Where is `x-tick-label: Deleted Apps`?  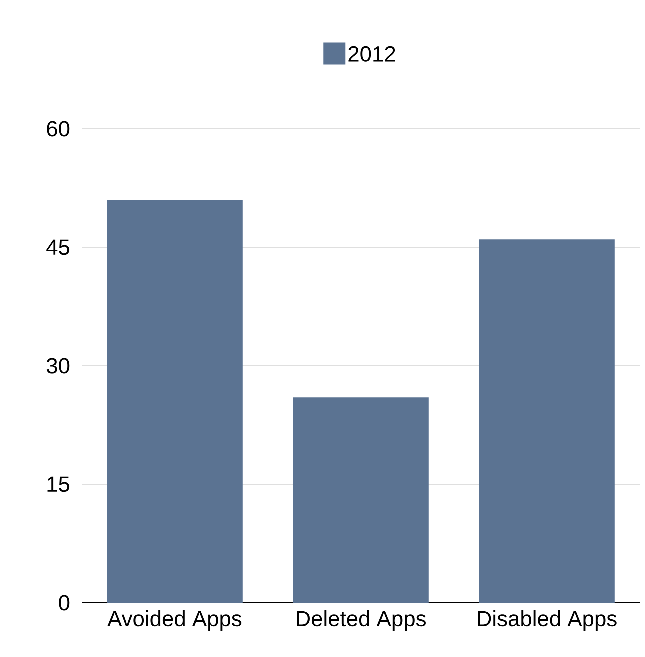 x-tick-label: Deleted Apps is located at coordinates (361, 620).